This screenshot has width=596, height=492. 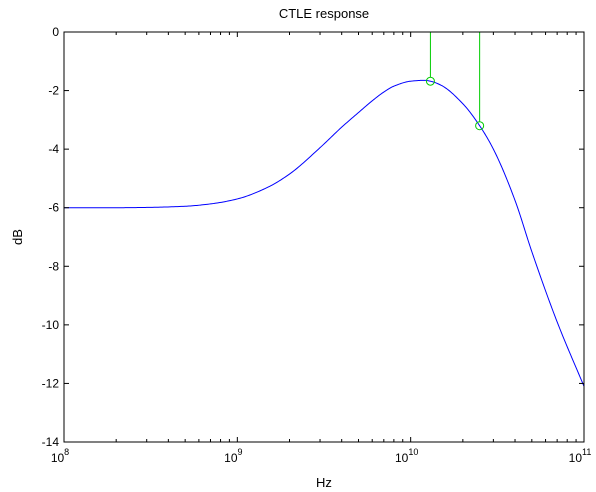 What do you see at coordinates (321, 456) in the screenshot?
I see `x-tick-labels: 10⁸ 10⁹ 10¹⁰ 10¹¹` at bounding box center [321, 456].